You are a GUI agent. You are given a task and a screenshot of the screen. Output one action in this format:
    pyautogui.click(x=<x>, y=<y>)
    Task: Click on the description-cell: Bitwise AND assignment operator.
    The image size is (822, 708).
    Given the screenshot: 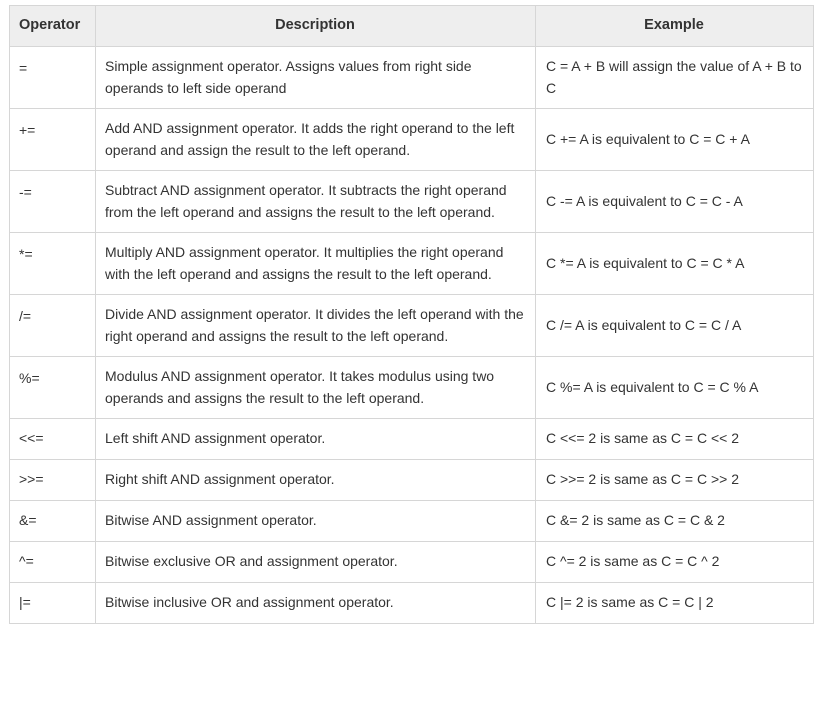 What is the action you would take?
    pyautogui.click(x=315, y=521)
    